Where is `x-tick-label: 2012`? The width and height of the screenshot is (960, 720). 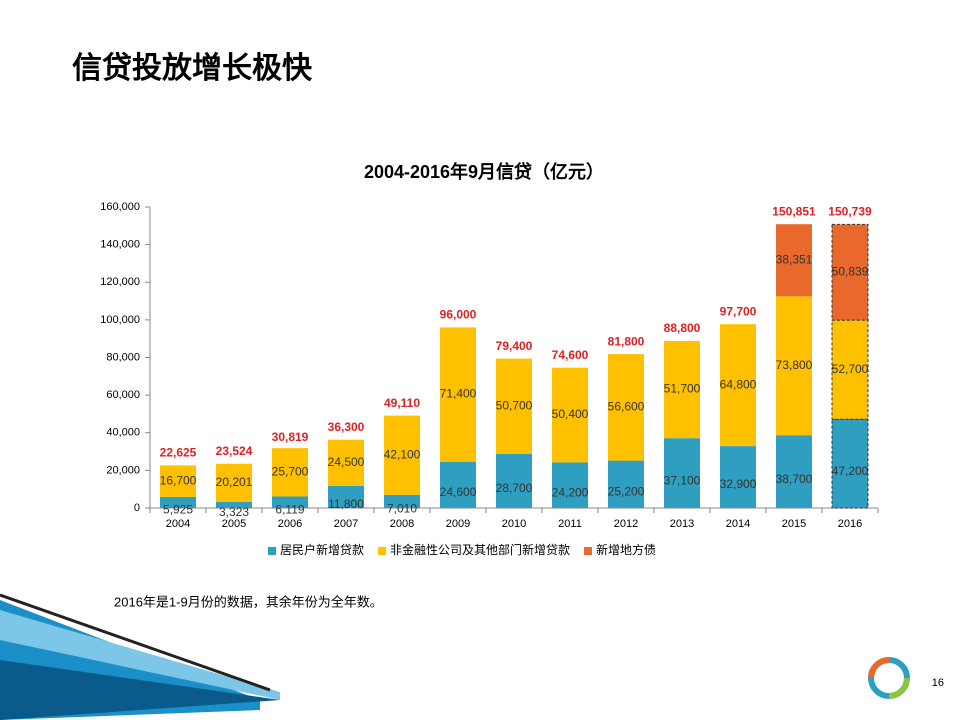 x-tick-label: 2012 is located at coordinates (626, 524).